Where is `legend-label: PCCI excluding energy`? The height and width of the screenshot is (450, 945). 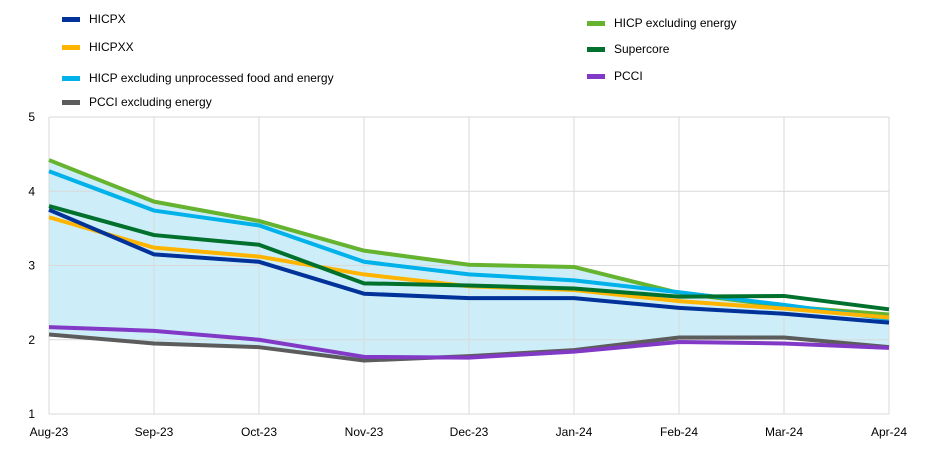 legend-label: PCCI excluding energy is located at coordinates (150, 102).